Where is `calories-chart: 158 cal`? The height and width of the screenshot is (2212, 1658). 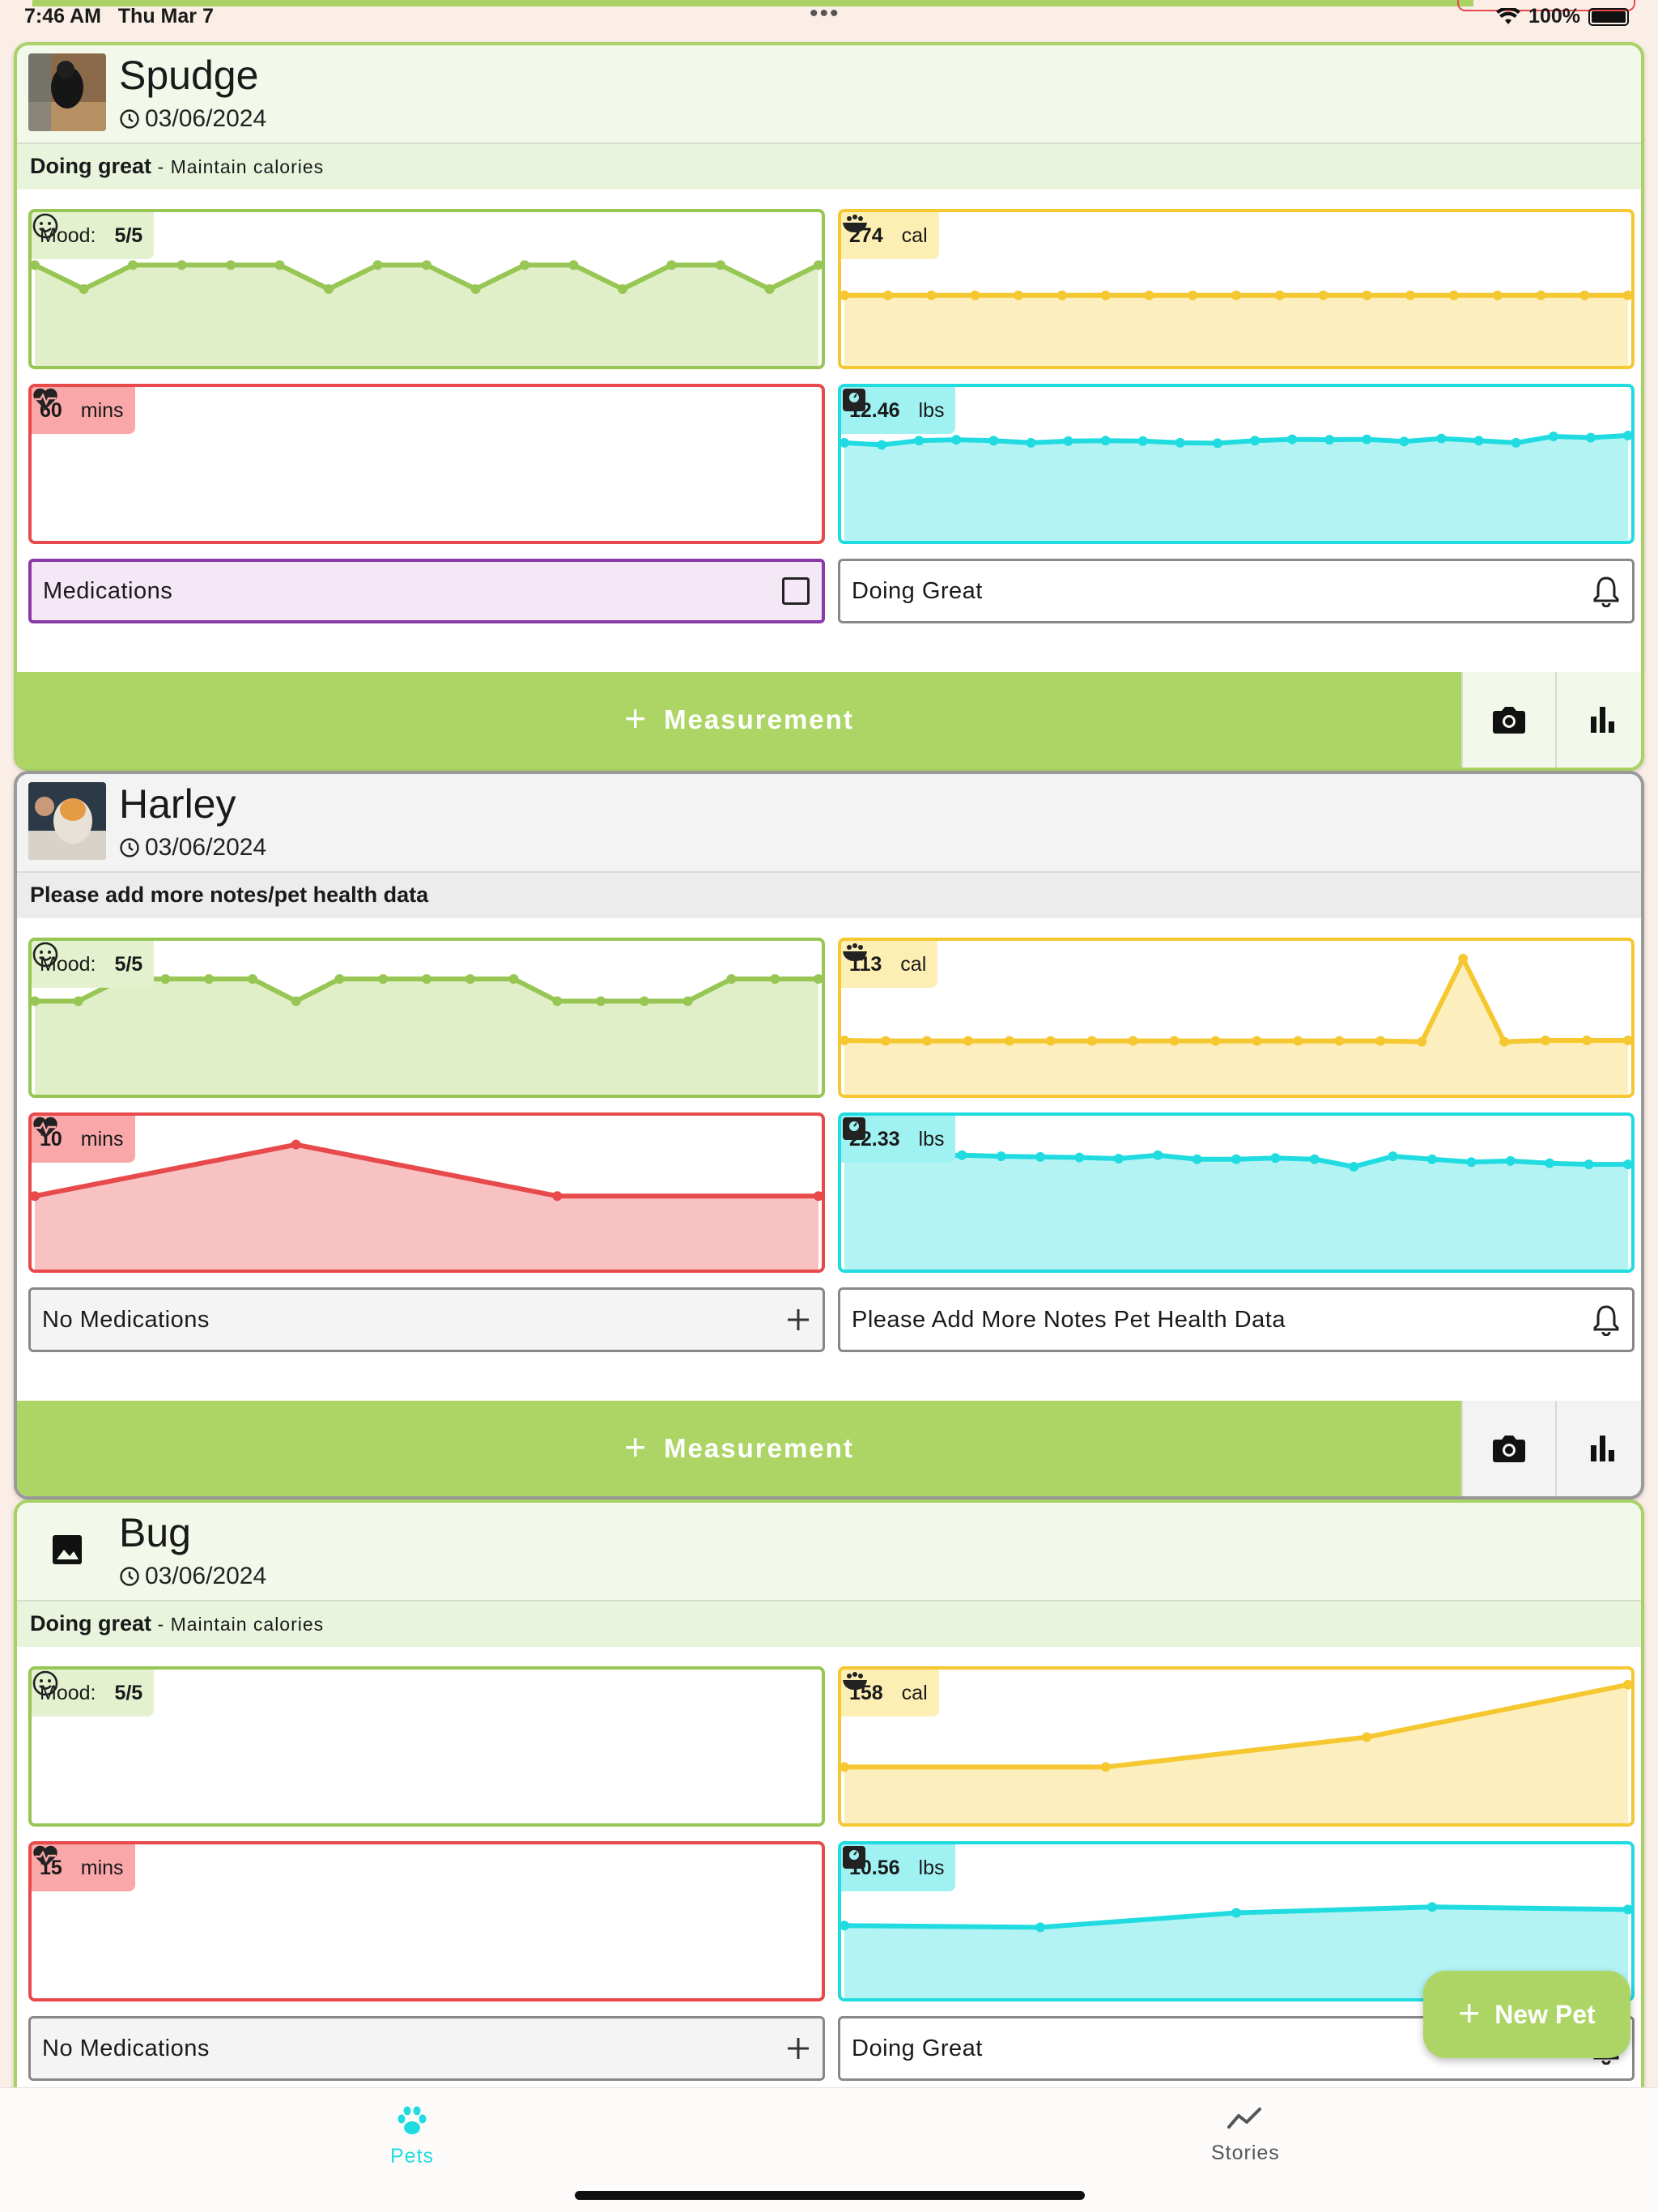
calories-chart: 158 cal is located at coordinates (1236, 1746).